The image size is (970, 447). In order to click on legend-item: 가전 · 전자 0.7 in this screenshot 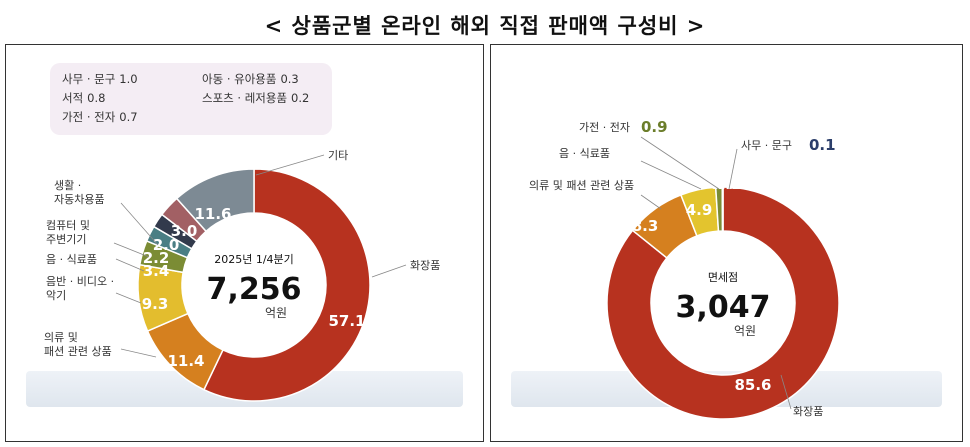, I will do `click(100, 117)`.